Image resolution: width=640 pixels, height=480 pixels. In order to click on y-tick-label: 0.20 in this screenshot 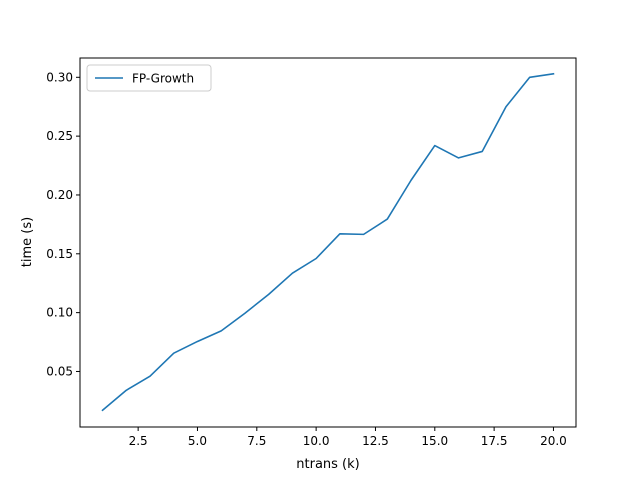, I will do `click(59, 195)`.